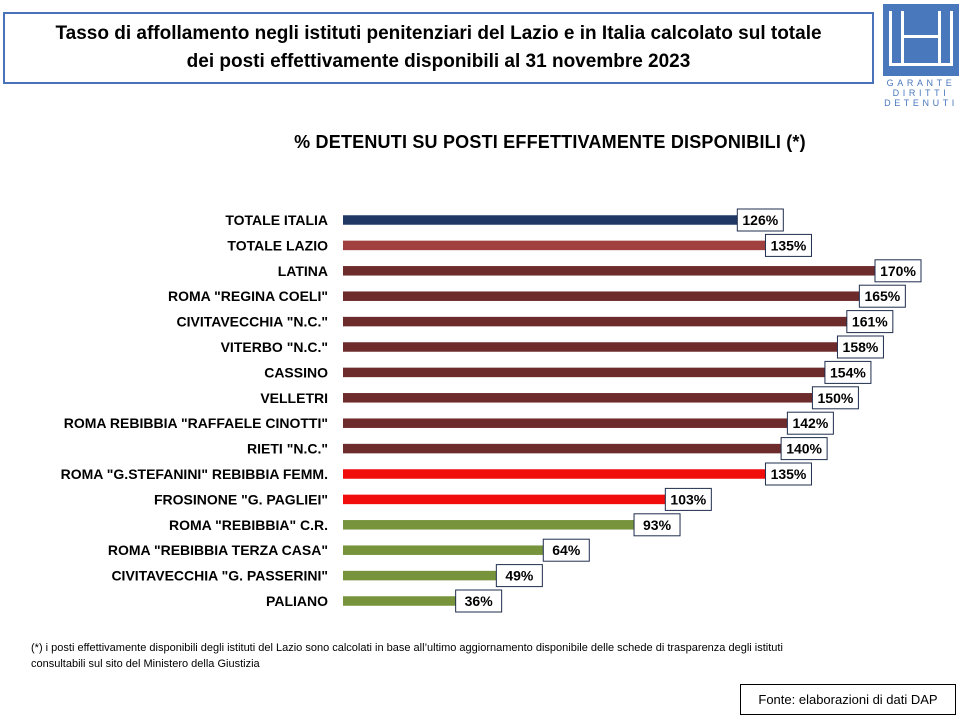 The width and height of the screenshot is (960, 720). I want to click on data-label: 161%, so click(870, 322).